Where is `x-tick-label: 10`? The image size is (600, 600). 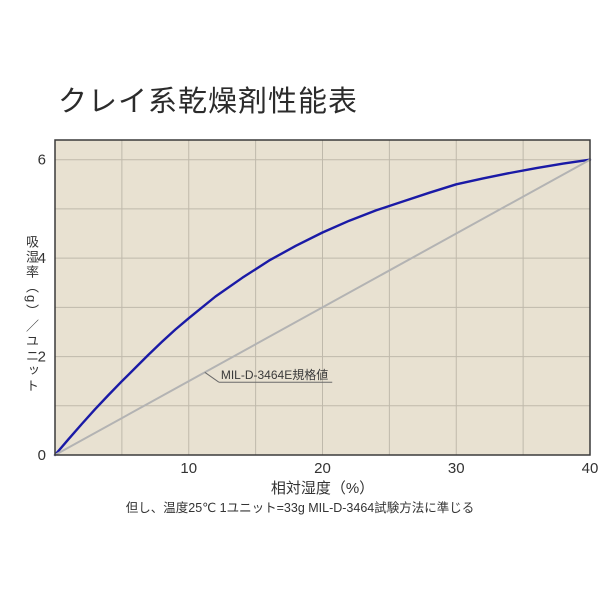
x-tick-label: 10 is located at coordinates (188, 468).